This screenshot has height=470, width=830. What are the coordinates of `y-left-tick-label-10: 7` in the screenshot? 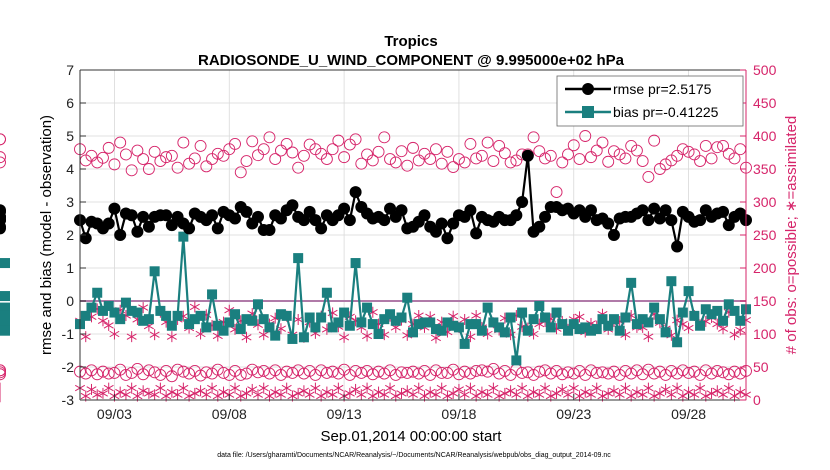 It's located at (70, 70).